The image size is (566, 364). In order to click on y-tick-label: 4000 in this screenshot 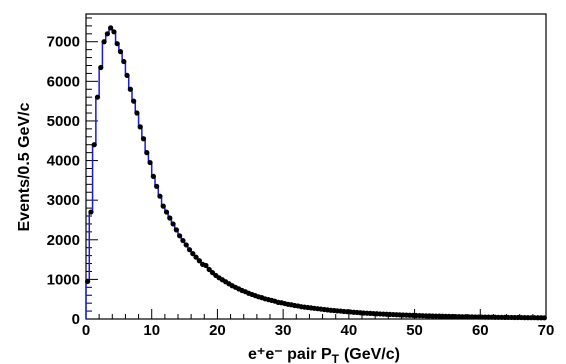, I will do `click(63, 161)`.